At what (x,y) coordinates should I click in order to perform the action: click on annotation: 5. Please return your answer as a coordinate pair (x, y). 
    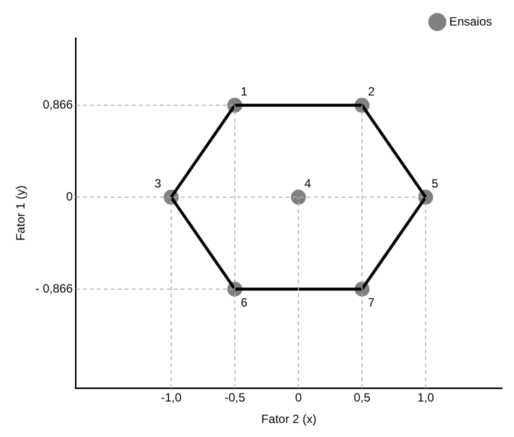
    Looking at the image, I should click on (435, 183).